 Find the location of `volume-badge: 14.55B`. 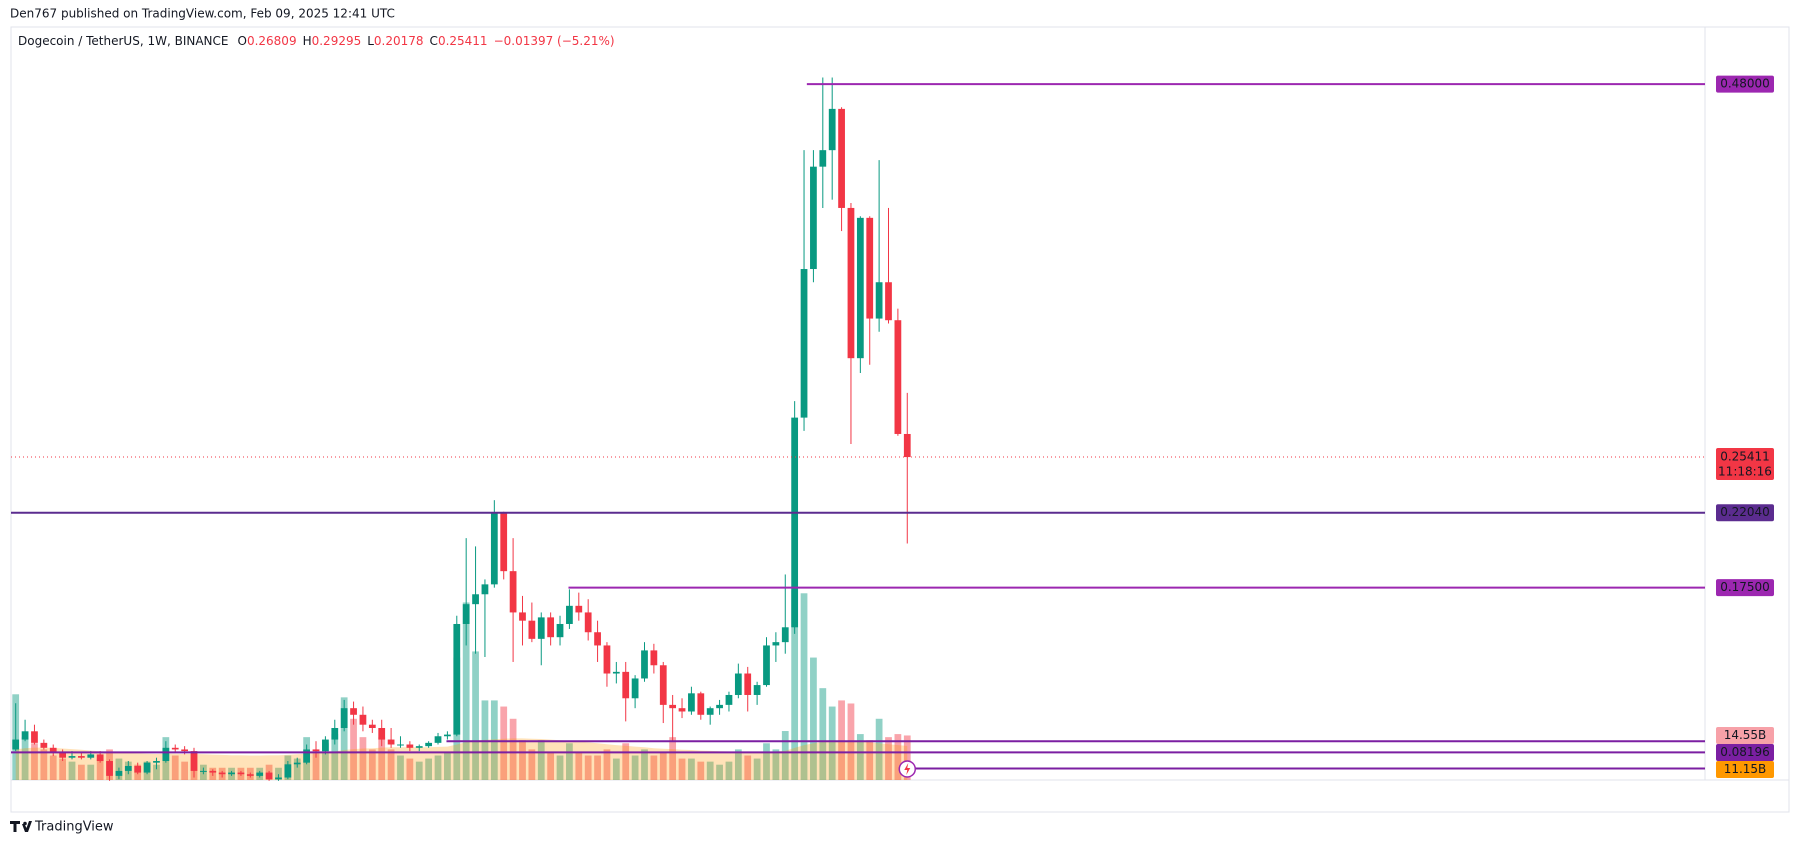

volume-badge: 14.55B is located at coordinates (1745, 735).